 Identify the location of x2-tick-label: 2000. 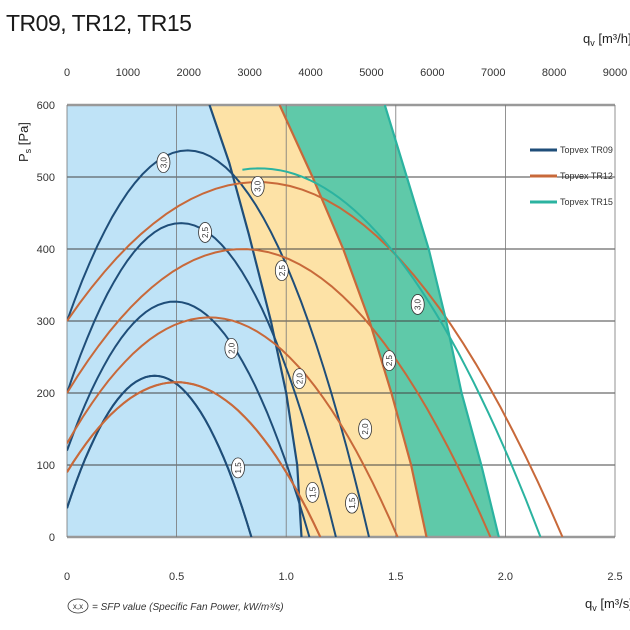
(189, 73).